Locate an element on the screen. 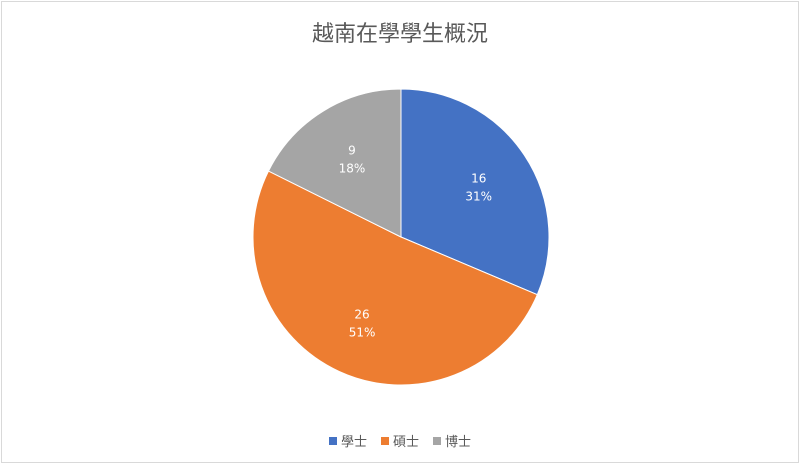 The height and width of the screenshot is (465, 800). pie-slice-bachelor is located at coordinates (475, 192).